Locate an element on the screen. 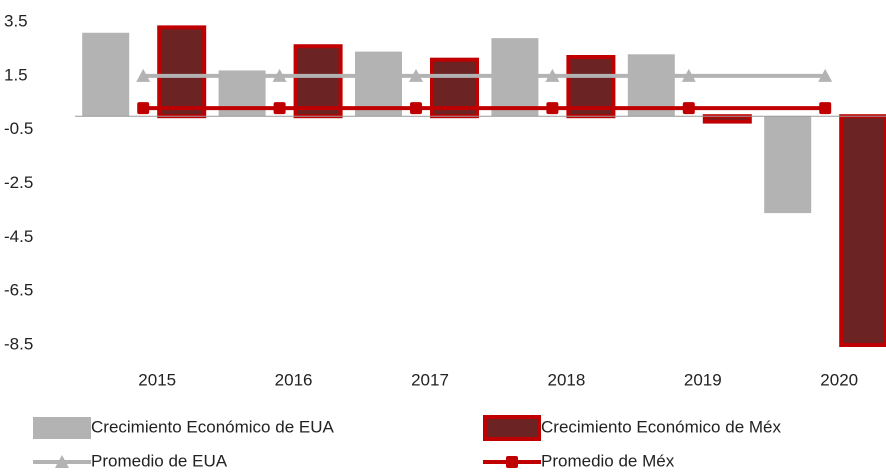 This screenshot has height=473, width=886. x-tick-label: 2020 is located at coordinates (839, 379).